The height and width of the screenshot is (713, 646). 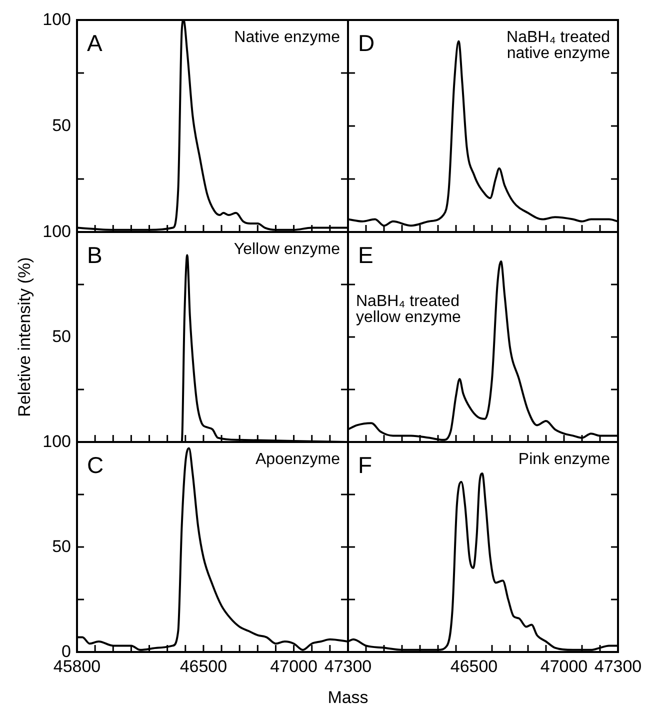 I want to click on annotation: NaBH₄ treated native enzyme, so click(x=558, y=45).